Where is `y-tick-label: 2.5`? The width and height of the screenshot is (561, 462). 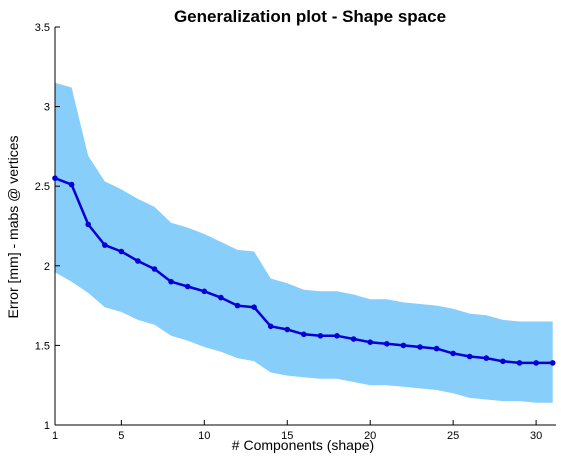
y-tick-label: 2.5 is located at coordinates (42, 187).